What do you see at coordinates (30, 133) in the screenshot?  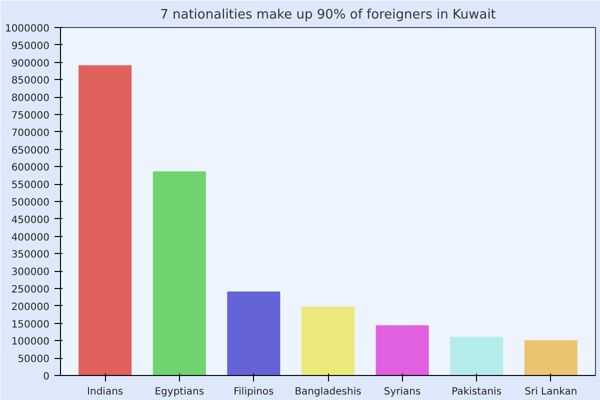 I see `y-tick-label: 700000` at bounding box center [30, 133].